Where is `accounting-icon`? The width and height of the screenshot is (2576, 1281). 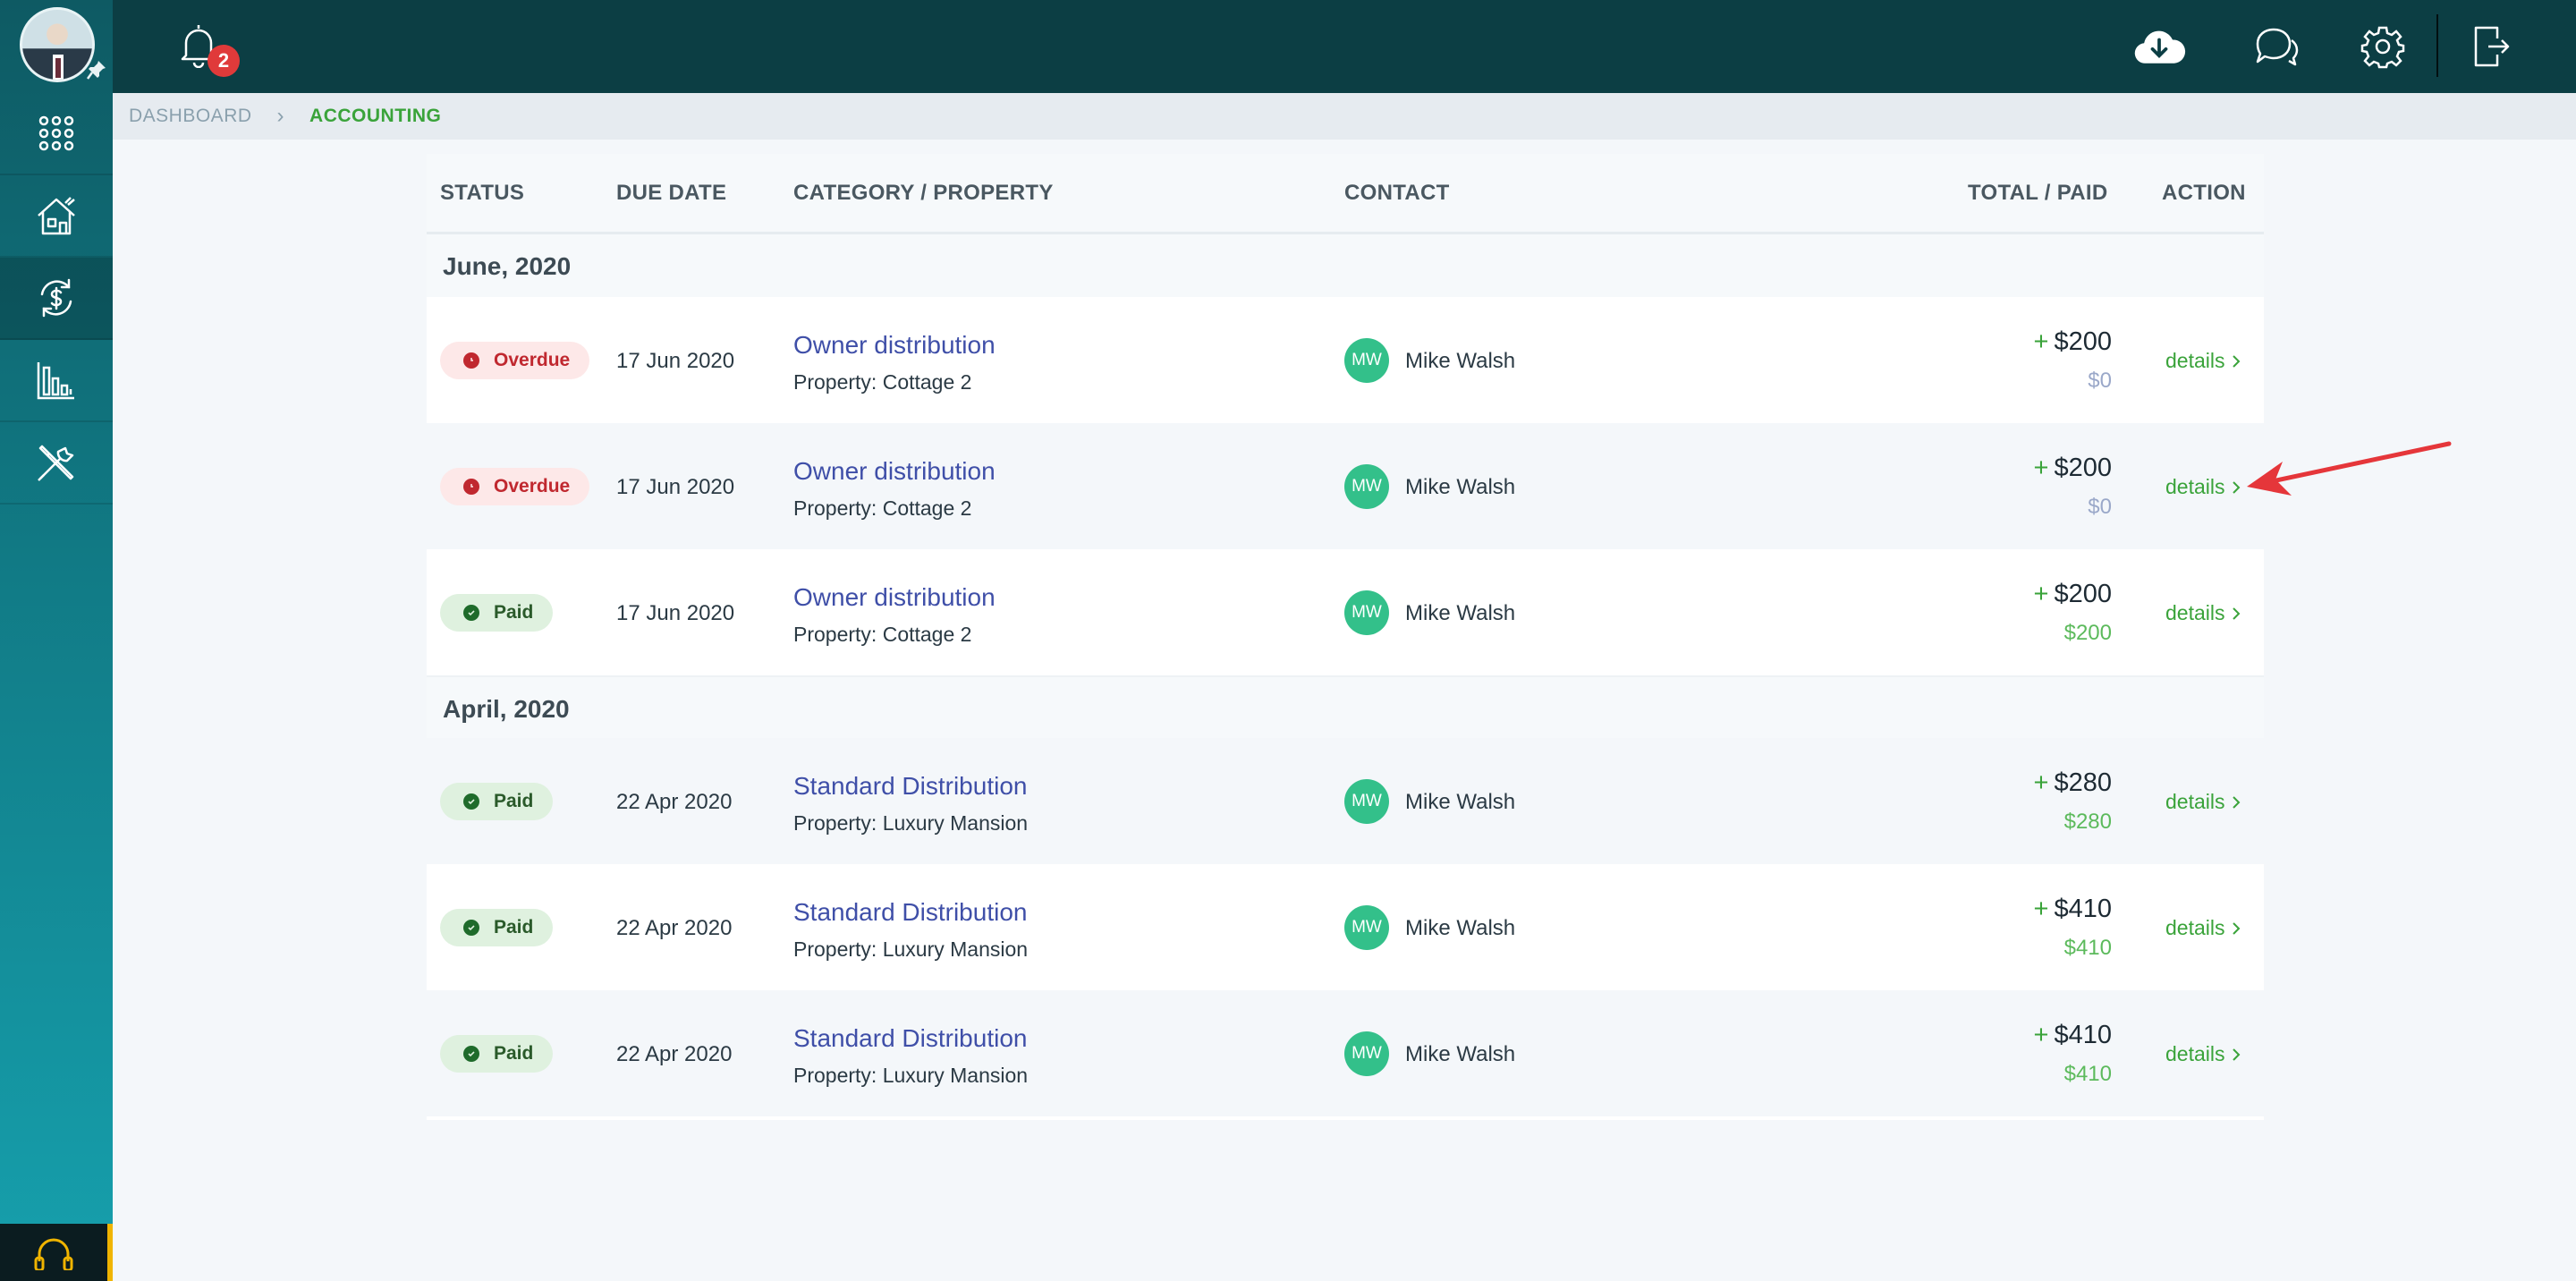 accounting-icon is located at coordinates (56, 298).